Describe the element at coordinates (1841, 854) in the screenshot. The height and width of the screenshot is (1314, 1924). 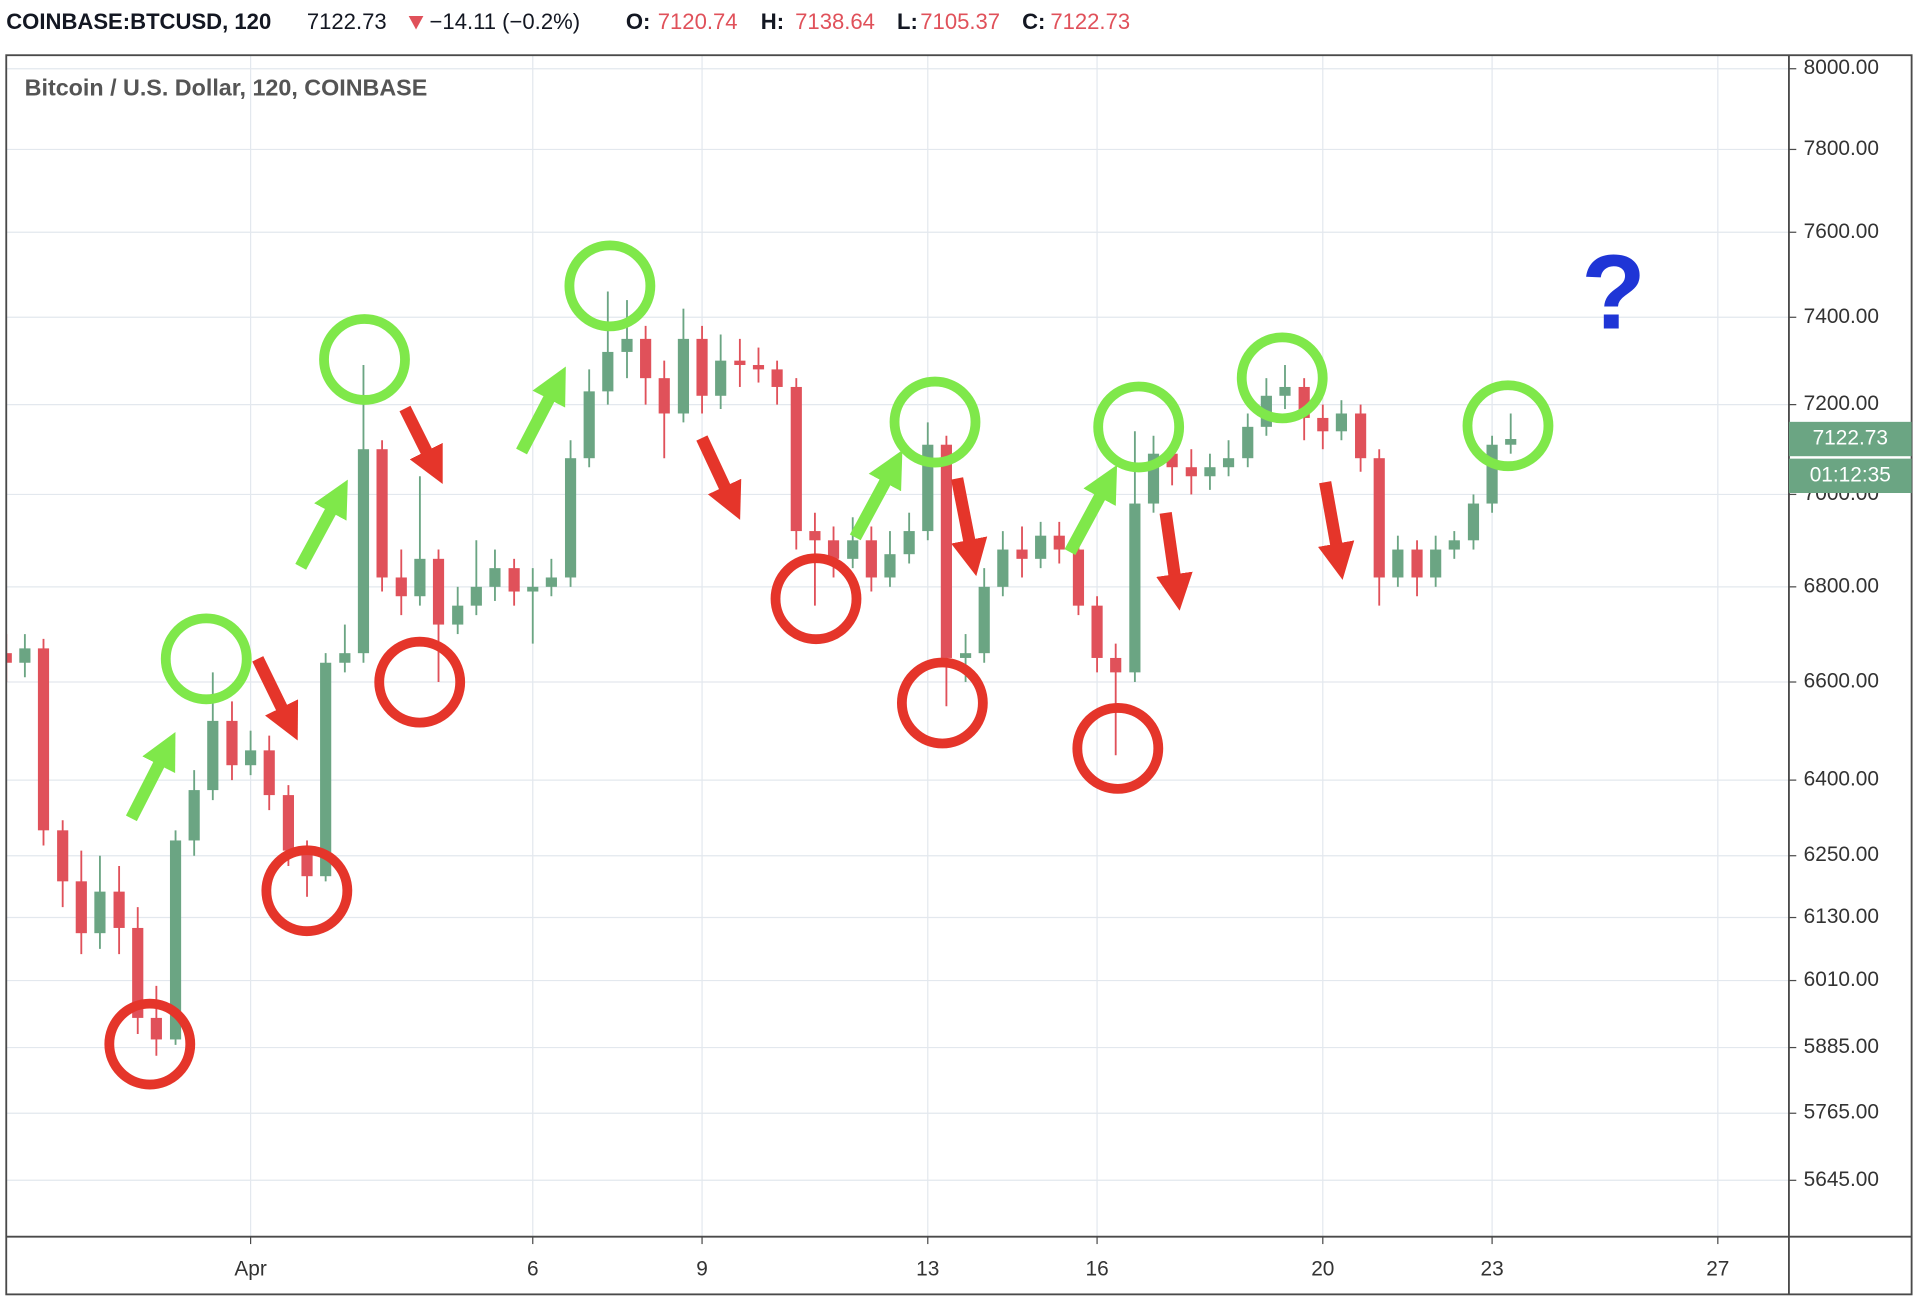
I see `y-tick-label: 6250.00` at that location.